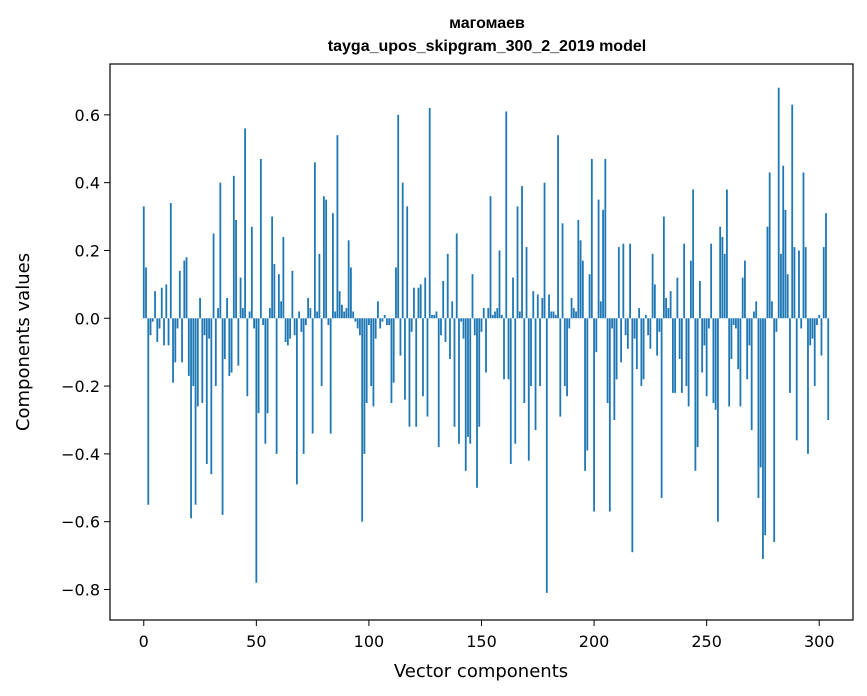 Image resolution: width=867 pixels, height=696 pixels. I want to click on x-tick-label: 200, so click(594, 641).